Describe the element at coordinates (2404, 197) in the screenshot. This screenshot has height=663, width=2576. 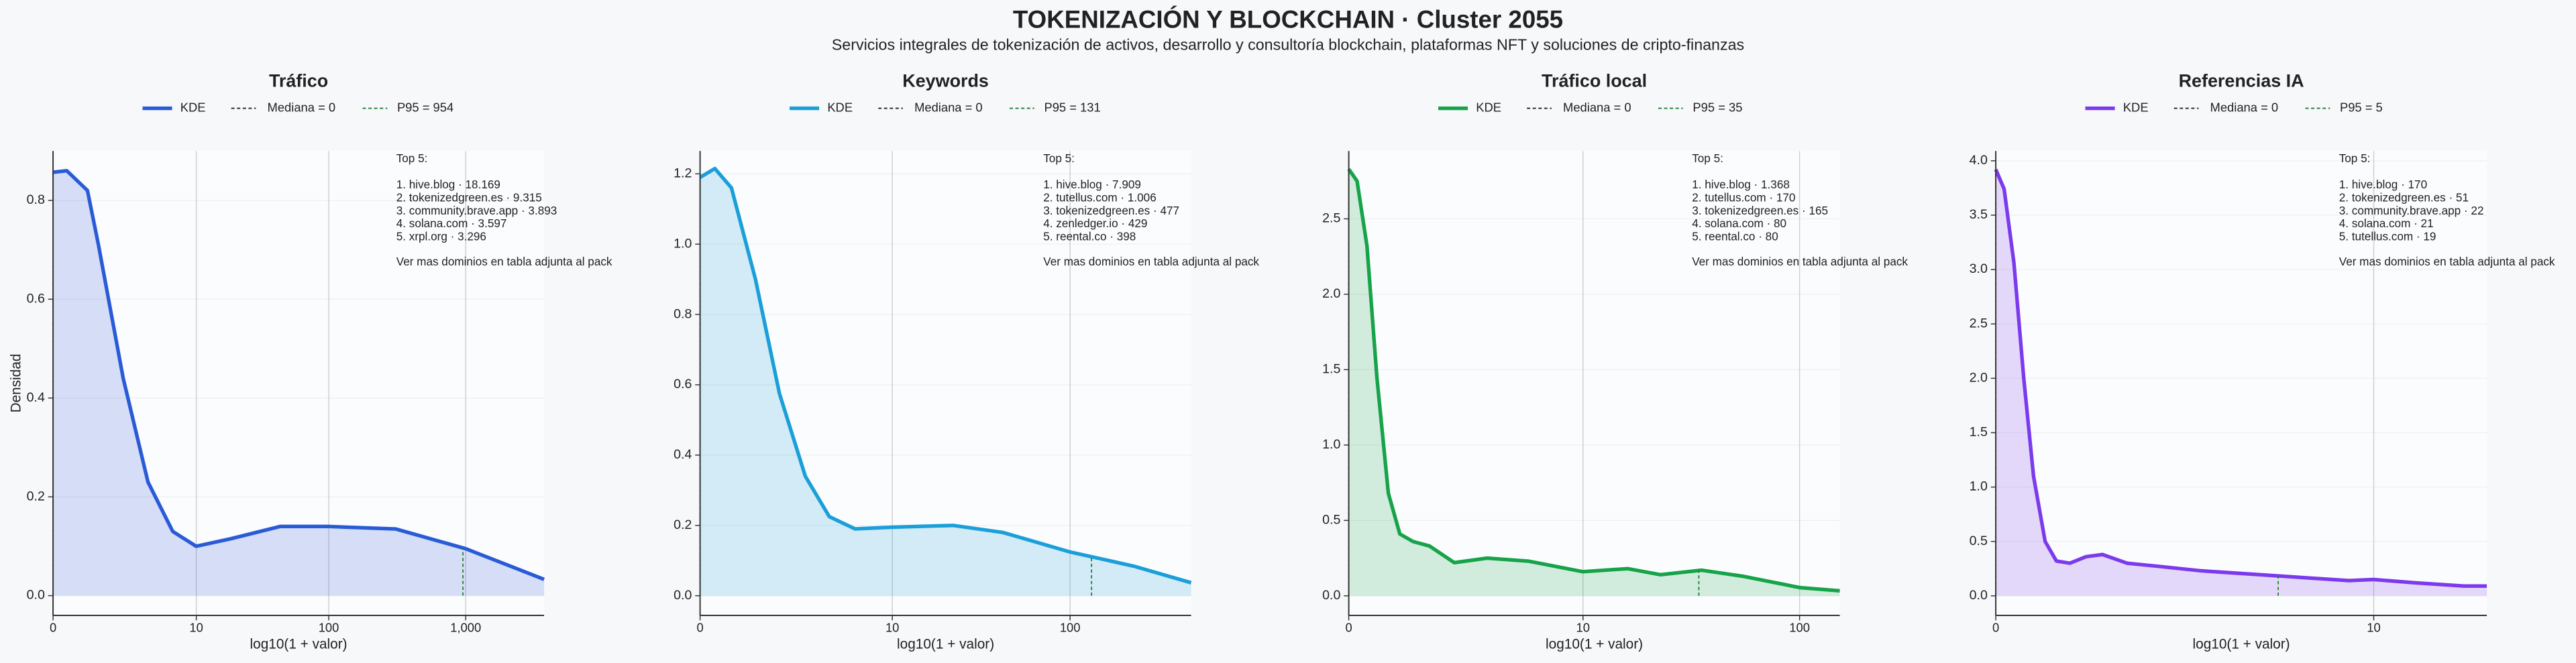
I see `annotation-item: 2. tokenizedgreen.es · 51` at that location.